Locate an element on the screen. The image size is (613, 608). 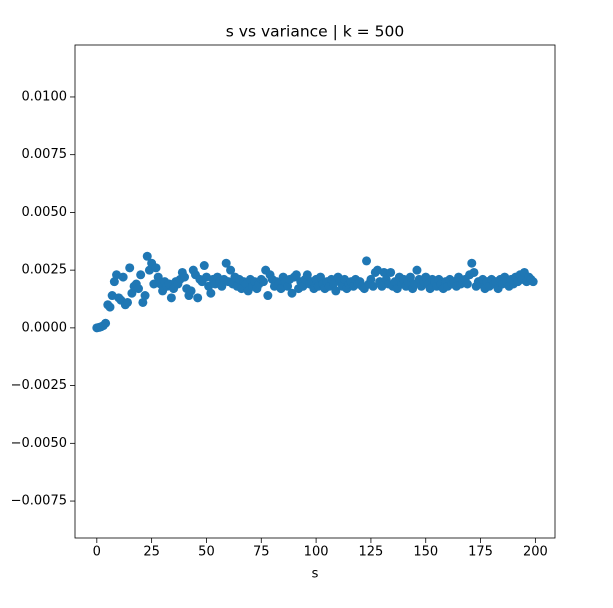
y-tick-label: 0.0075 is located at coordinates (45, 154).